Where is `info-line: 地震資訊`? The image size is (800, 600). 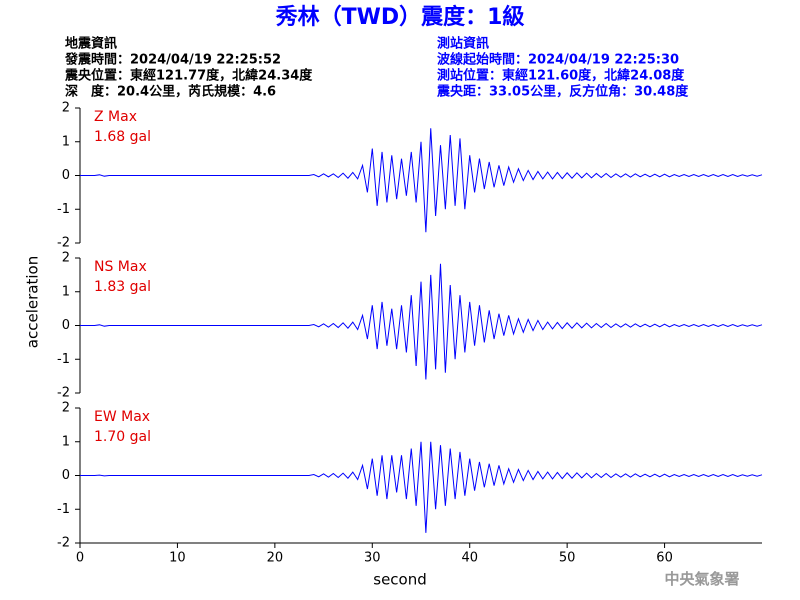
info-line: 地震資訊 is located at coordinates (91, 44).